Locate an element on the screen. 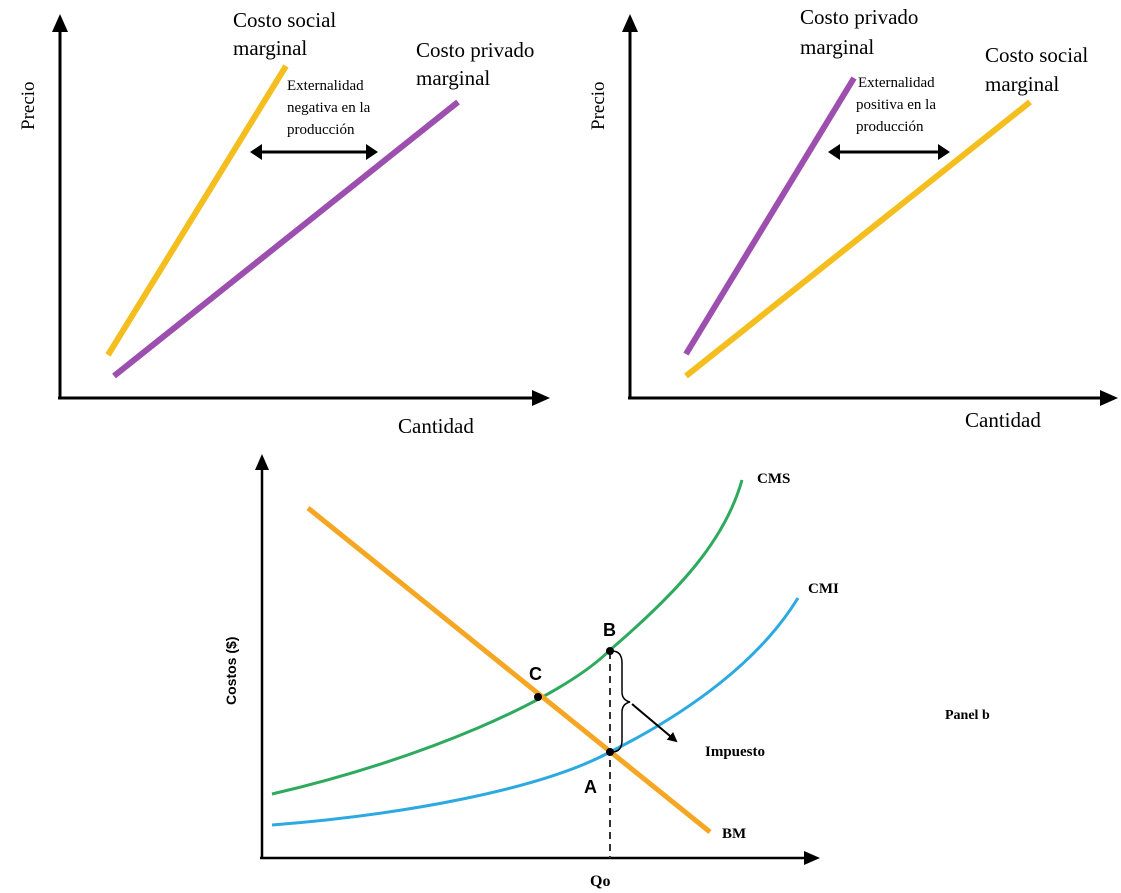  left-social-cost-line is located at coordinates (197, 210).